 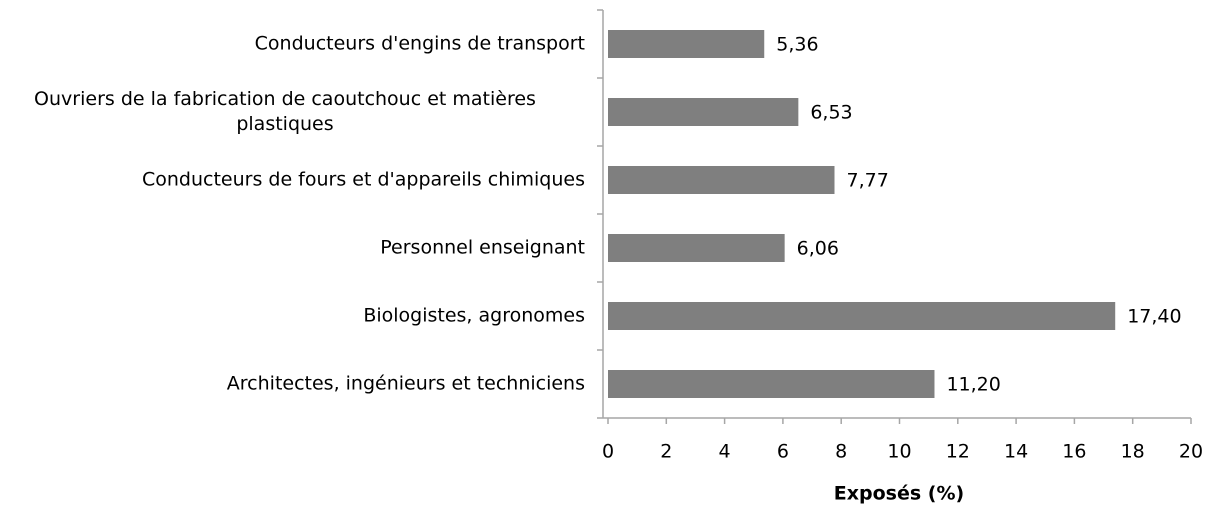 What do you see at coordinates (474, 315) in the screenshot?
I see `y-tick-label: Biologistes, agronomes` at bounding box center [474, 315].